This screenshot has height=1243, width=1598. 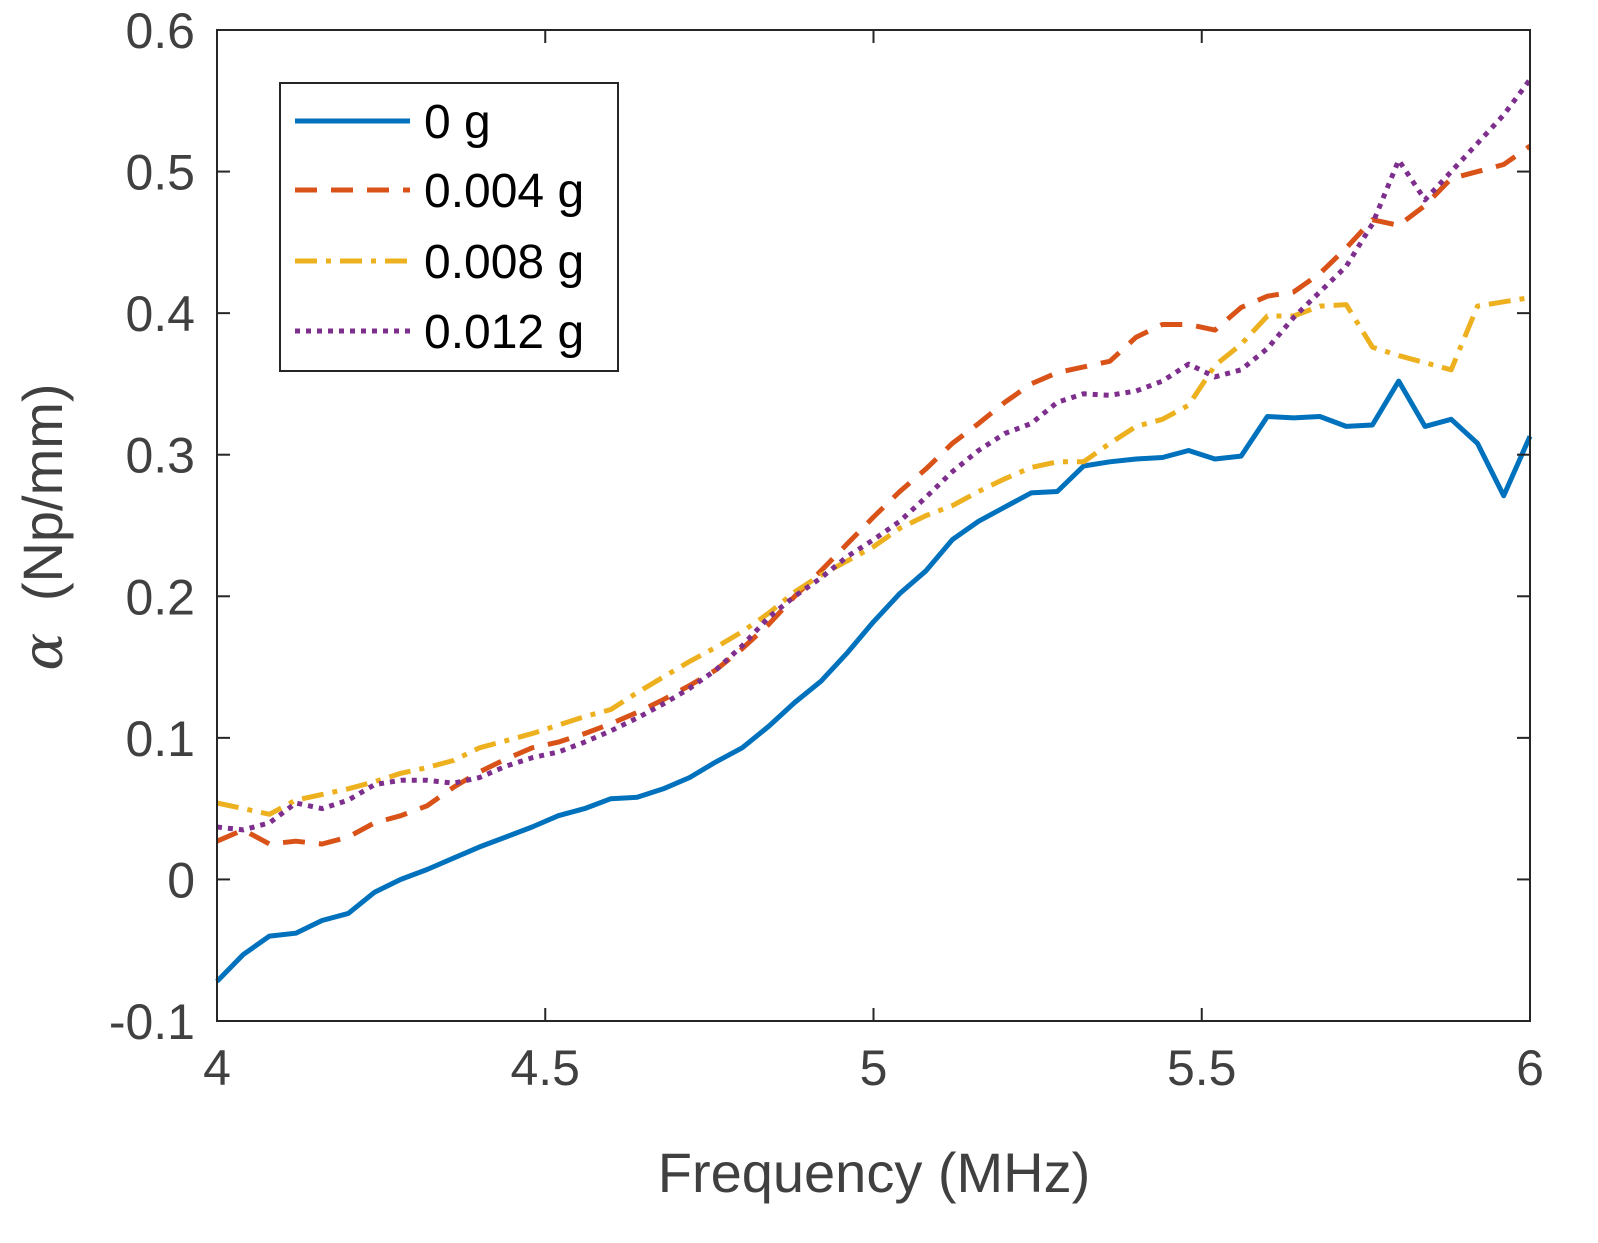 I want to click on y-axis-symbol: α, so click(x=43, y=652).